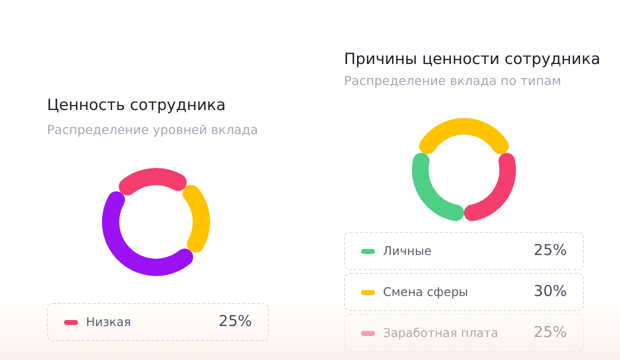 Image resolution: width=620 pixels, height=360 pixels. What do you see at coordinates (472, 59) in the screenshot?
I see `chart-title: Причины ценности сотрудника` at bounding box center [472, 59].